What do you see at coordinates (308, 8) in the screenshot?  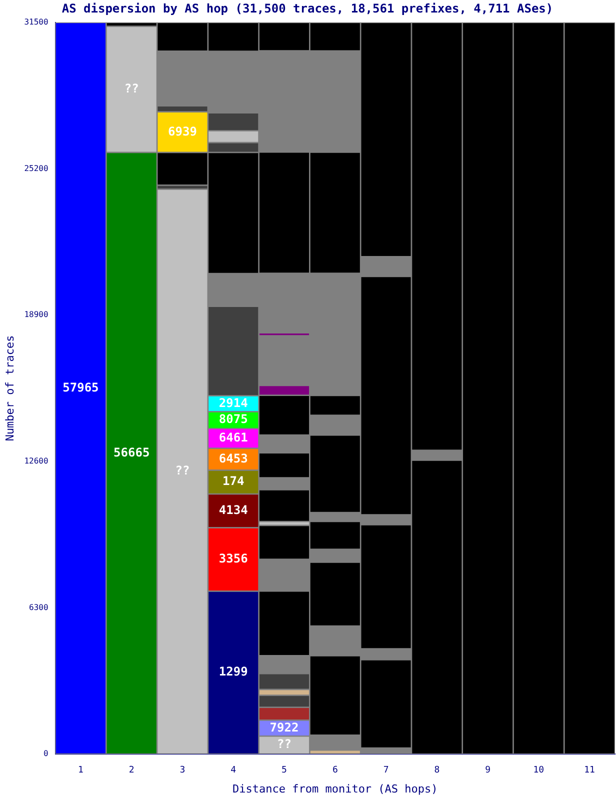 I see `chart-title: AS dispersion by AS hop (31,500 traces, 18,561 prefixes, 4,711 ASes)` at bounding box center [308, 8].